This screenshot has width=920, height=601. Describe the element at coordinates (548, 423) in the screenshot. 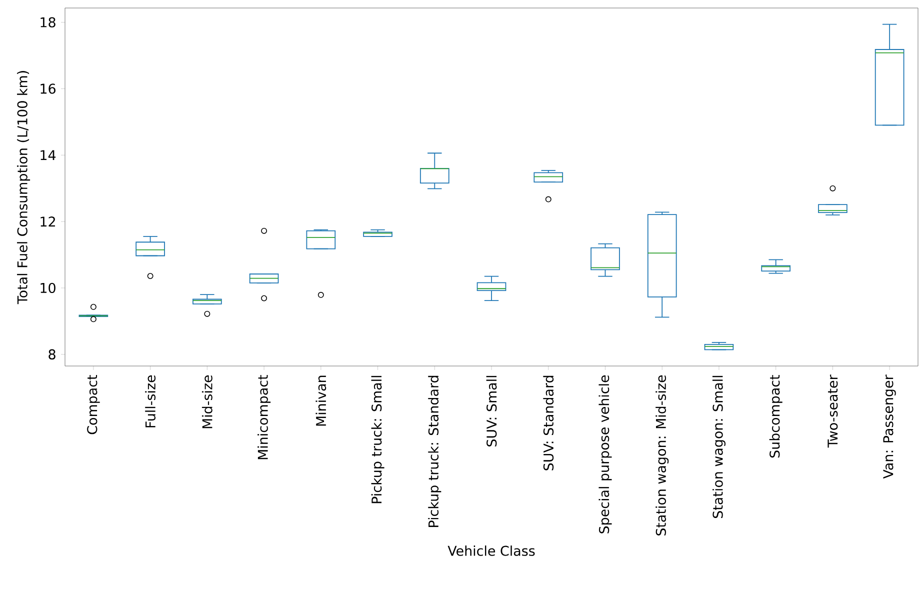

I see `x-tick-label: SUV: Standard` at that location.